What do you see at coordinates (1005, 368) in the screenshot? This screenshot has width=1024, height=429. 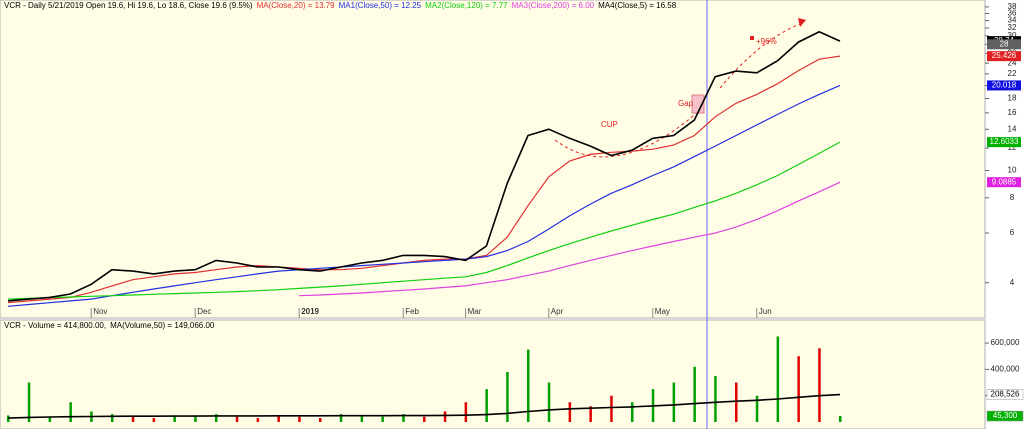 I see `y-tick-label: 400,000` at bounding box center [1005, 368].